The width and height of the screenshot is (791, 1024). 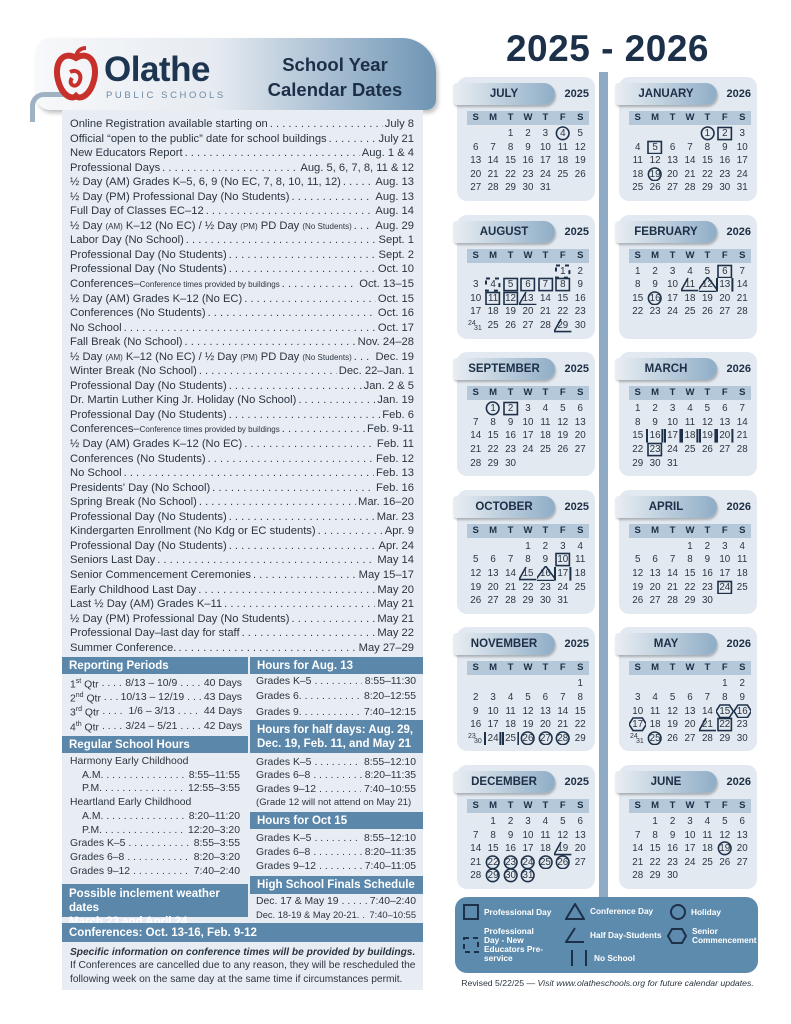 What do you see at coordinates (396, 254) in the screenshot?
I see `event-date: Sept. 2` at bounding box center [396, 254].